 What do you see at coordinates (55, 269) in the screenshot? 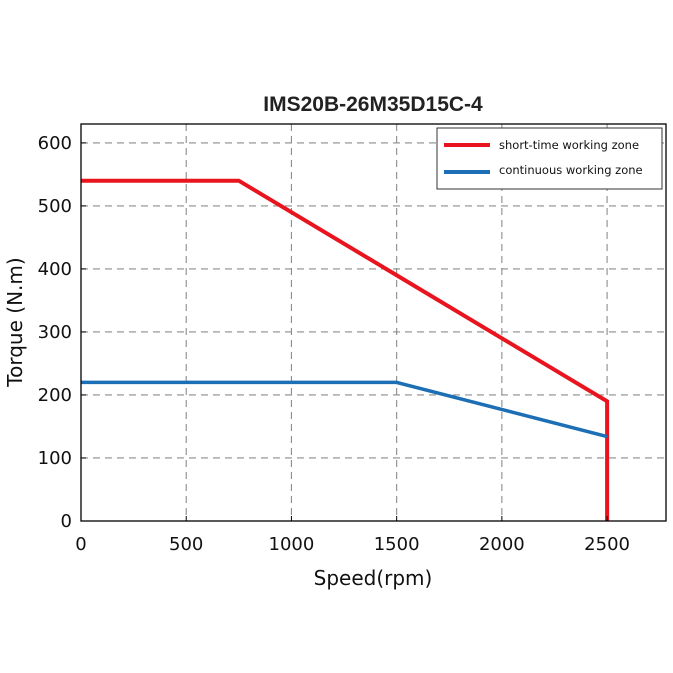
I see `y-tick-label: 400` at bounding box center [55, 269].